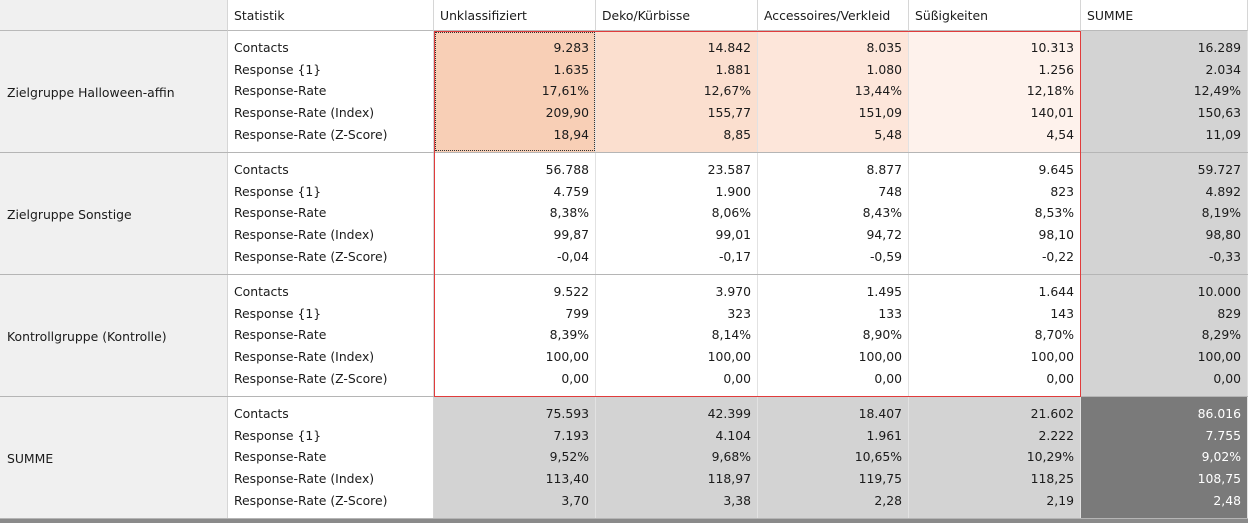  What do you see at coordinates (1054, 335) in the screenshot?
I see `value-response-rate: 8,70%` at bounding box center [1054, 335].